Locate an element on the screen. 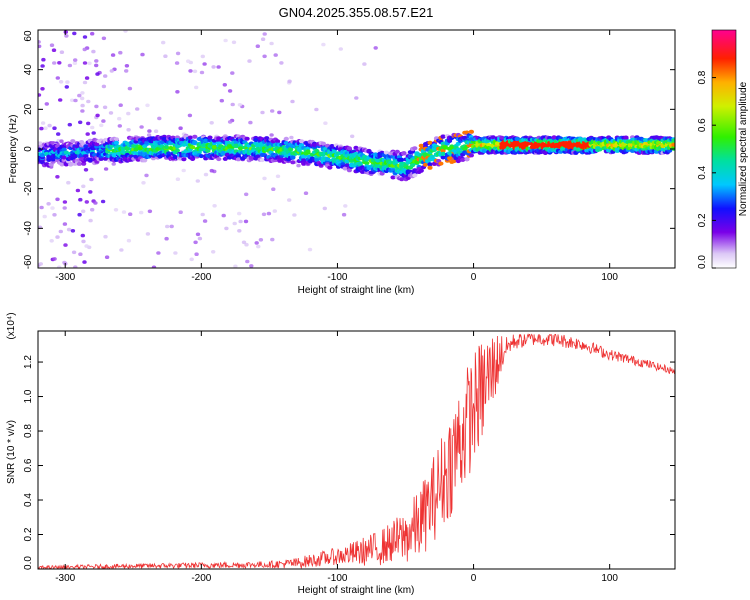  colorbar-ticks: 0.0 0.2 0.4 0.6 0.8 is located at coordinates (706, 169).